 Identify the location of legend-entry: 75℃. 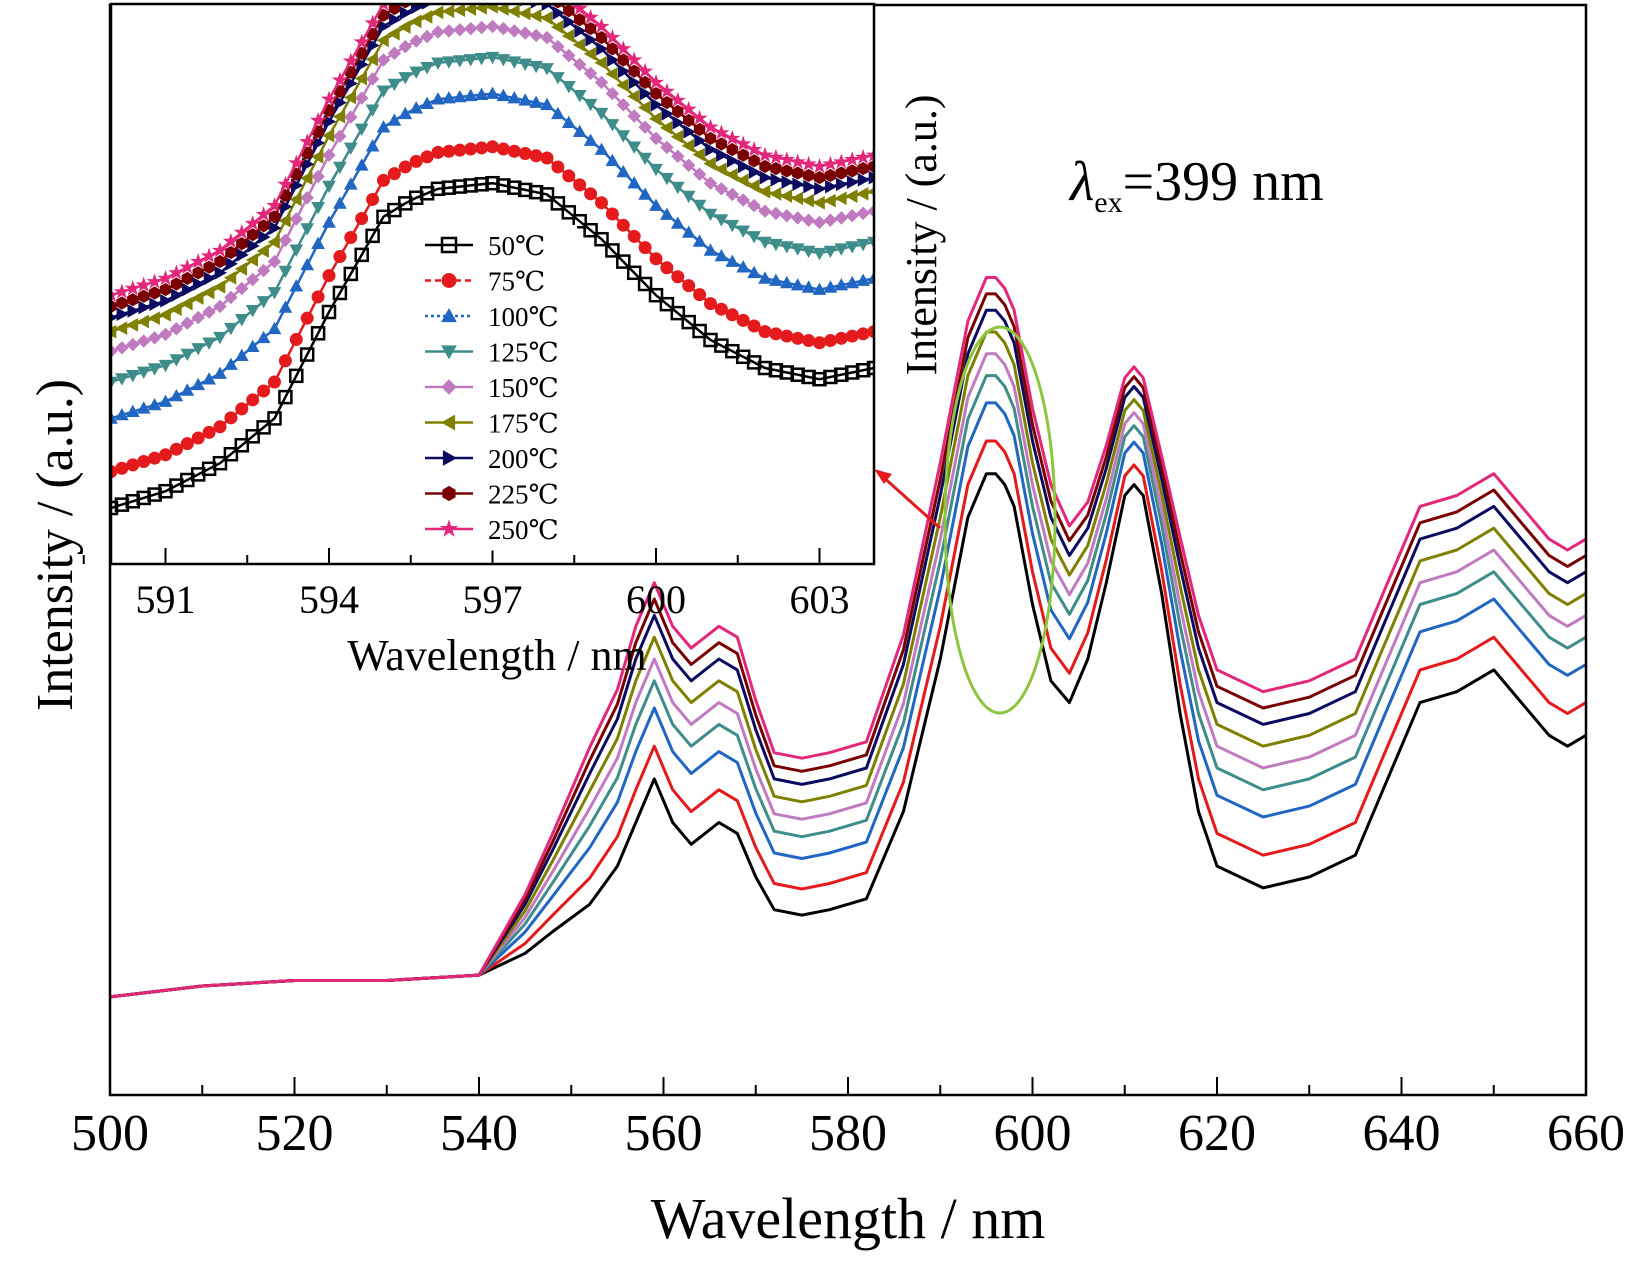
(485, 282).